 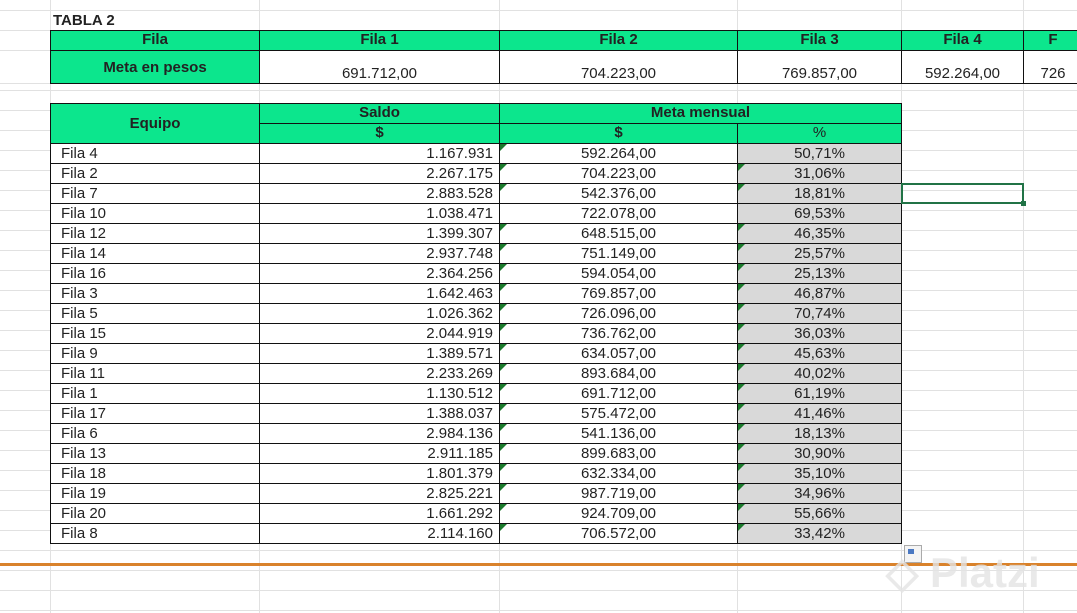 I want to click on header-fila: Fila, so click(x=155, y=40).